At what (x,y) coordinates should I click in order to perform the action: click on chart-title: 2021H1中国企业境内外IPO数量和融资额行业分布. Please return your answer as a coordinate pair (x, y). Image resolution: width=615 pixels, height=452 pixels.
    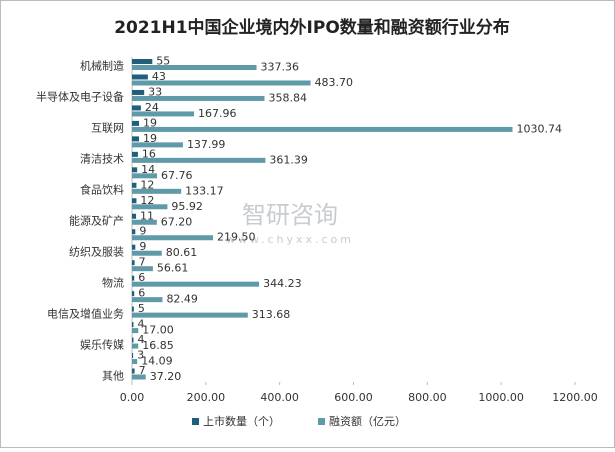
    Looking at the image, I should click on (312, 27).